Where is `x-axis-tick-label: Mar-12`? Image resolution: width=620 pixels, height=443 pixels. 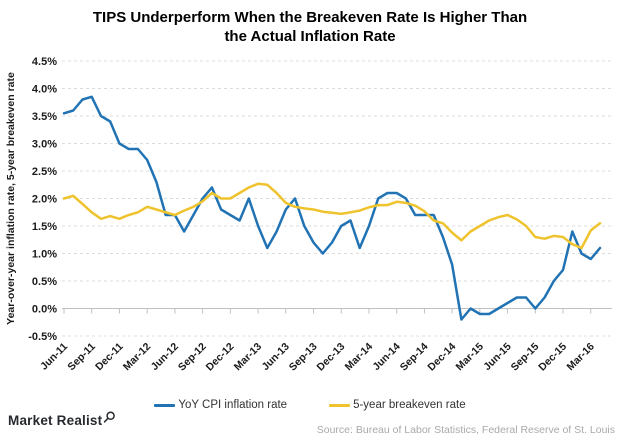
x-axis-tick-label: Mar-12 is located at coordinates (137, 357).